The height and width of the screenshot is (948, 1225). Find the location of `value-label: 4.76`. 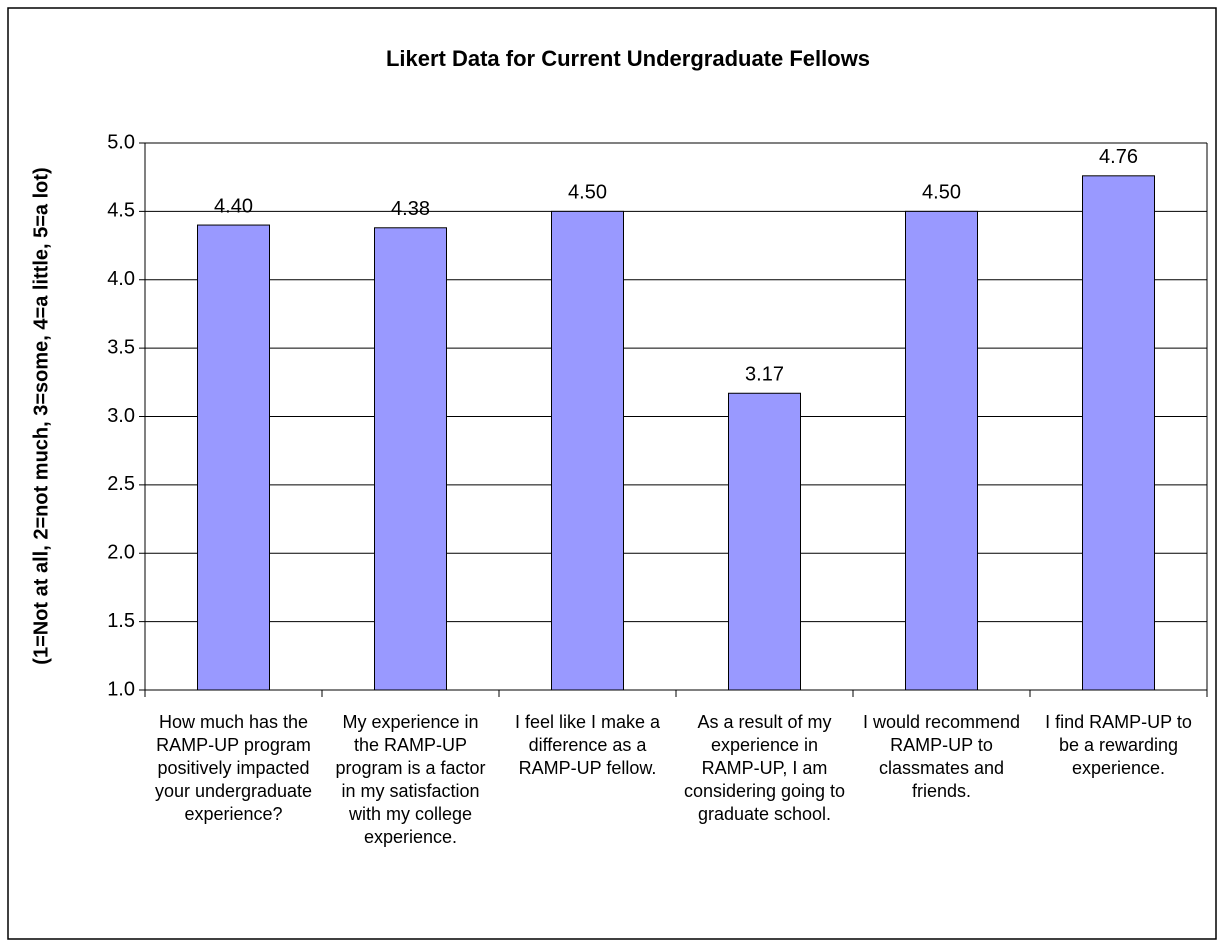

value-label: 4.76 is located at coordinates (1118, 157).